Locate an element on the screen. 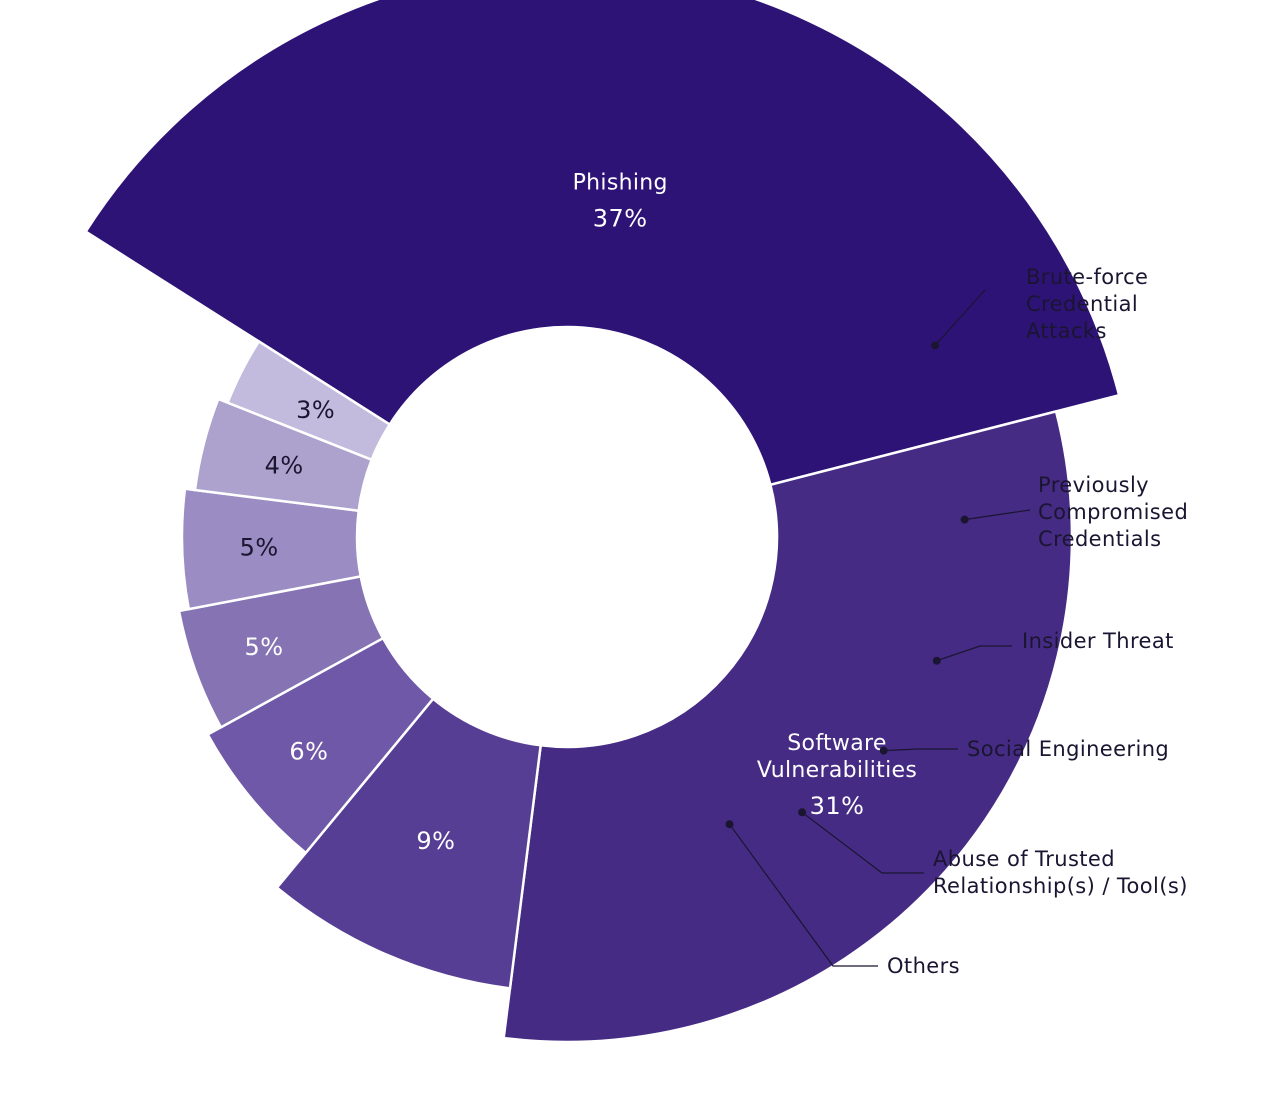 The height and width of the screenshot is (1117, 1280). callout-dot-abuse-of-trusted-relationship-s-tool-s is located at coordinates (802, 812).